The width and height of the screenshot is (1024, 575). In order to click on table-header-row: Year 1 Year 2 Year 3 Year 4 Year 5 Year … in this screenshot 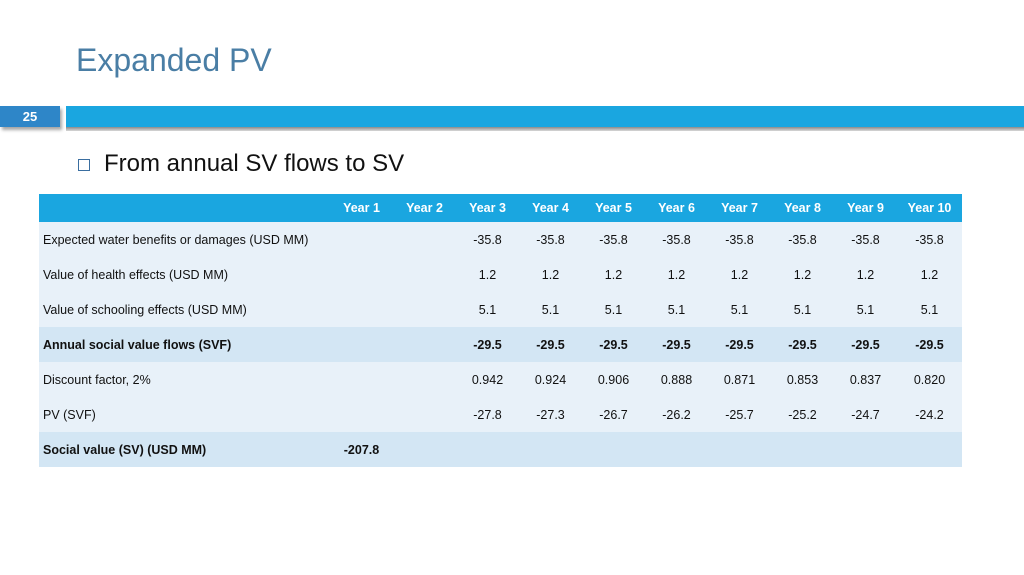, I will do `click(500, 208)`.